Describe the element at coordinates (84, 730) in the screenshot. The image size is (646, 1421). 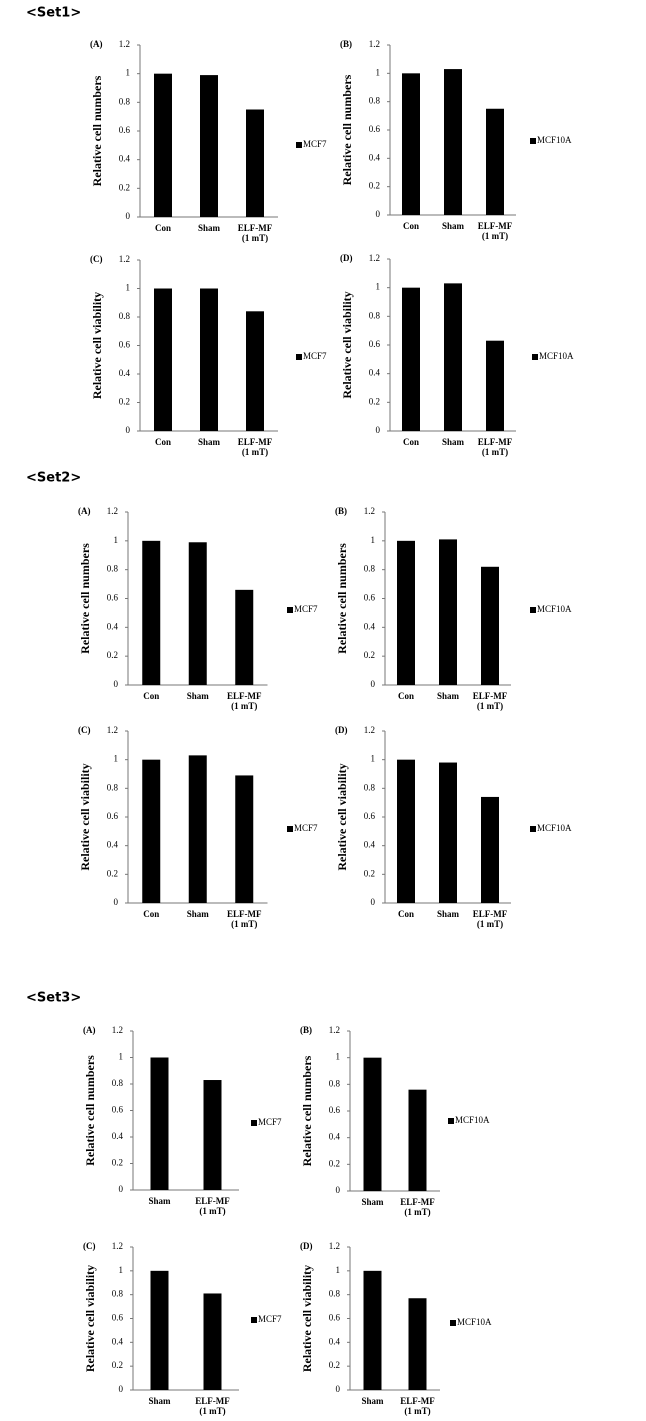
I see `panel-label: (C)` at that location.